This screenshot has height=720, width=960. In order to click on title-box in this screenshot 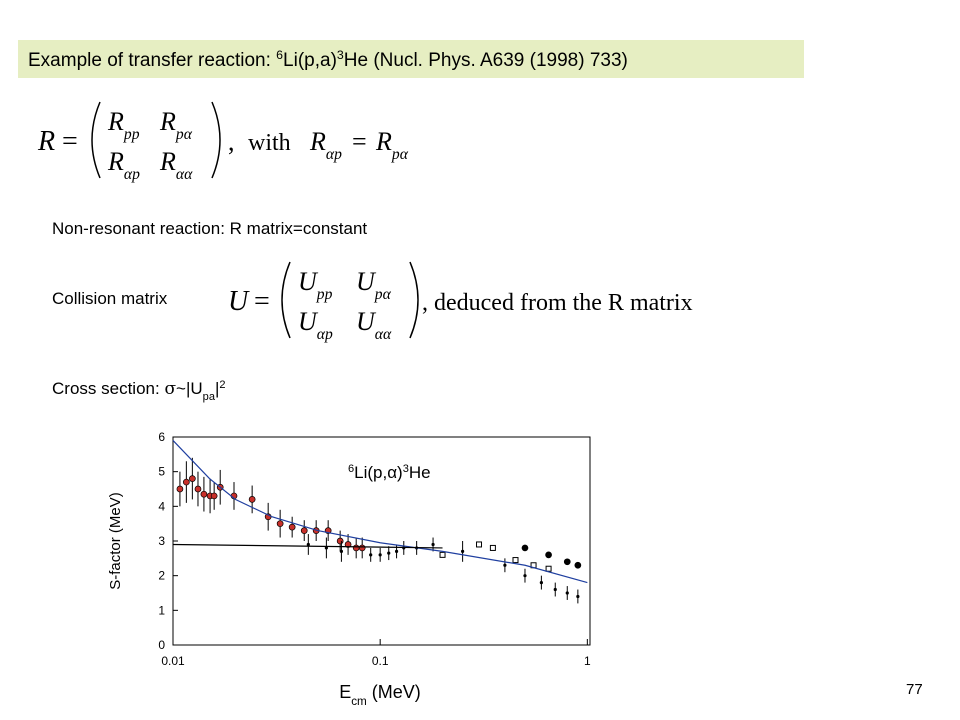, I will do `click(411, 59)`.